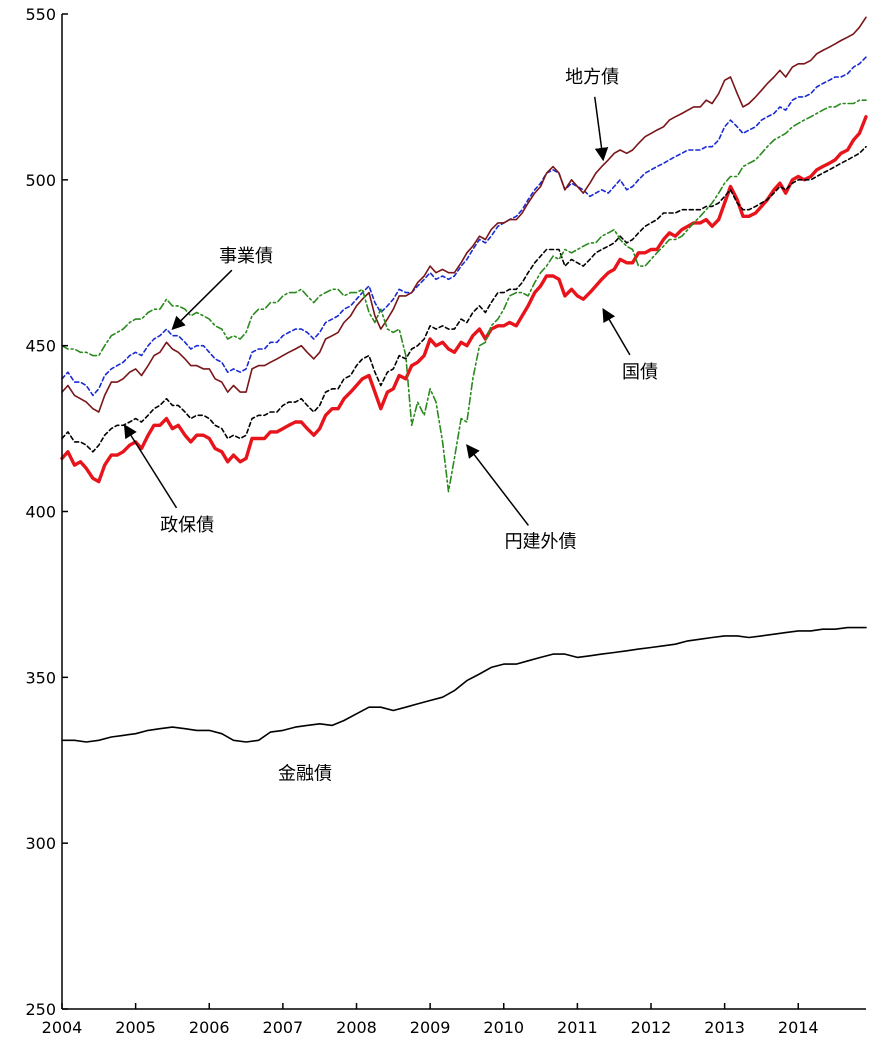  I want to click on x-tick-label: 2011, so click(577, 1027).